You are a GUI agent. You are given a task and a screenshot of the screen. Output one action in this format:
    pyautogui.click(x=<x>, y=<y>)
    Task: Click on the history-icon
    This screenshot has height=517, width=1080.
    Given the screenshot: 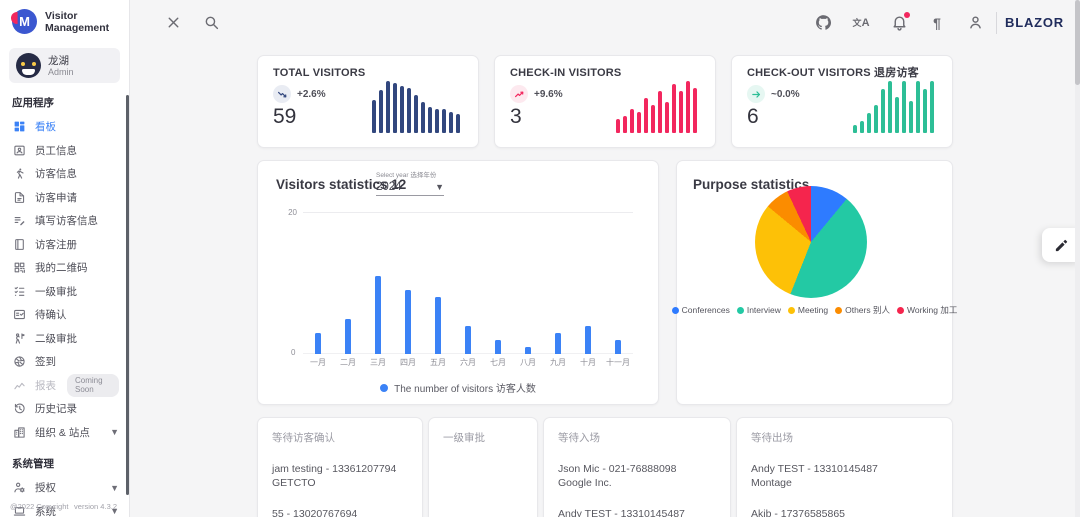 What is the action you would take?
    pyautogui.click(x=19, y=408)
    